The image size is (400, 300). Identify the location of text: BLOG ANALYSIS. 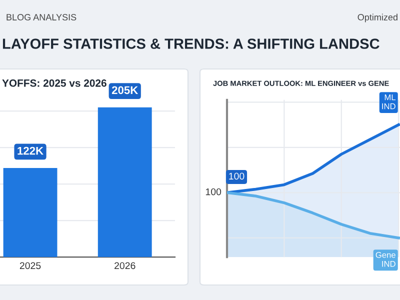
(41, 17).